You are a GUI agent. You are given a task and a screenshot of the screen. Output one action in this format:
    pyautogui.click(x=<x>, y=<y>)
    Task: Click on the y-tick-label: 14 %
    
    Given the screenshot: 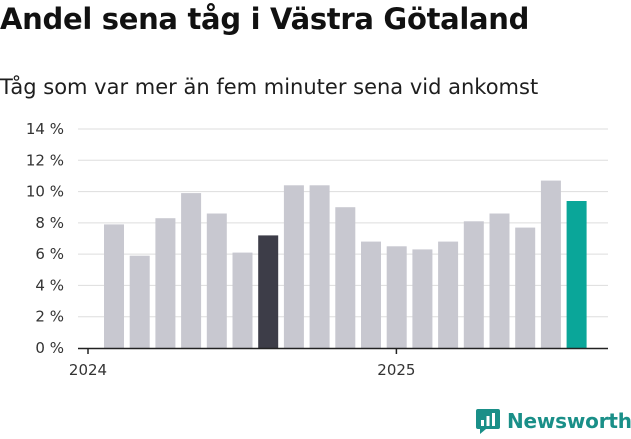 What is the action you would take?
    pyautogui.click(x=45, y=129)
    